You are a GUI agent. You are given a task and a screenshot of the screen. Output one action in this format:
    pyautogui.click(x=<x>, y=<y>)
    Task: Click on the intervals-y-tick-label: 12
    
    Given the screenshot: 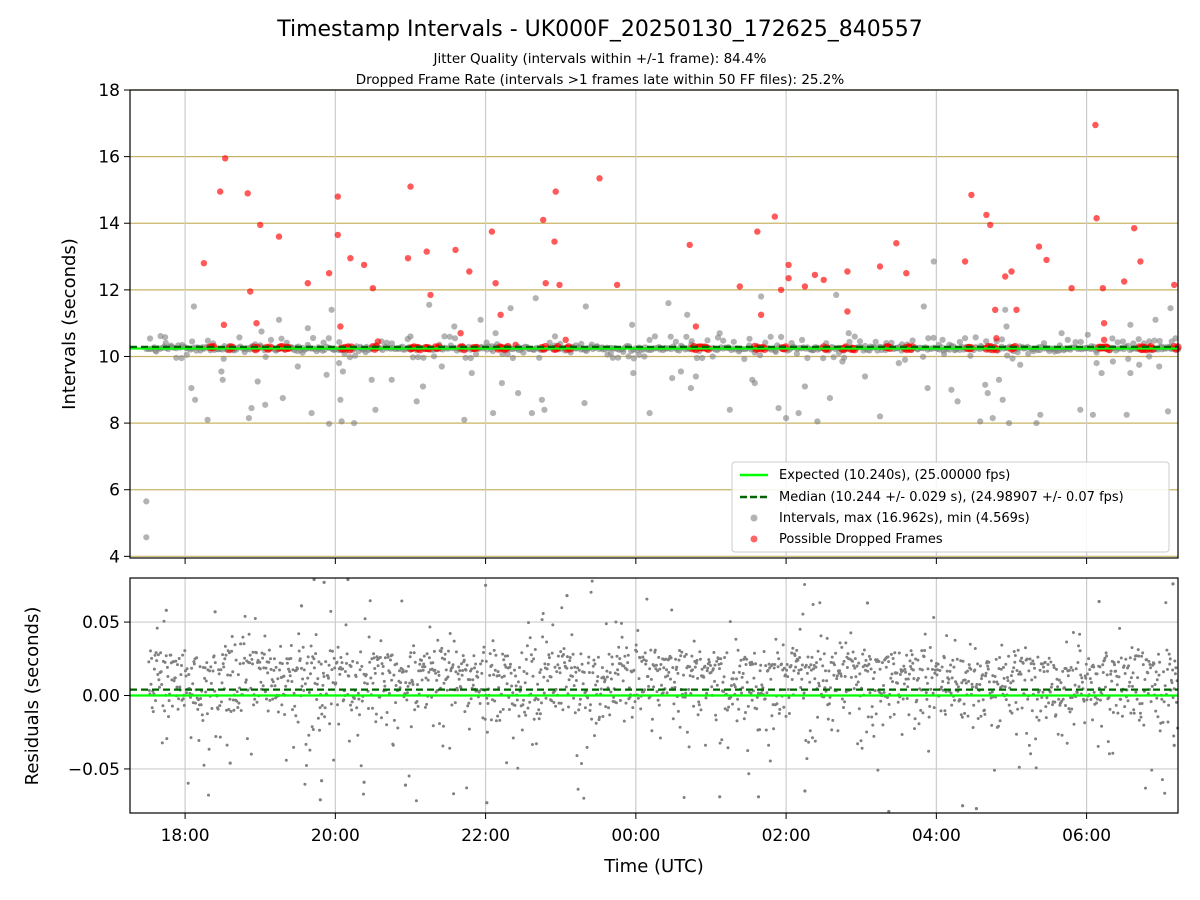 What is the action you would take?
    pyautogui.click(x=109, y=291)
    